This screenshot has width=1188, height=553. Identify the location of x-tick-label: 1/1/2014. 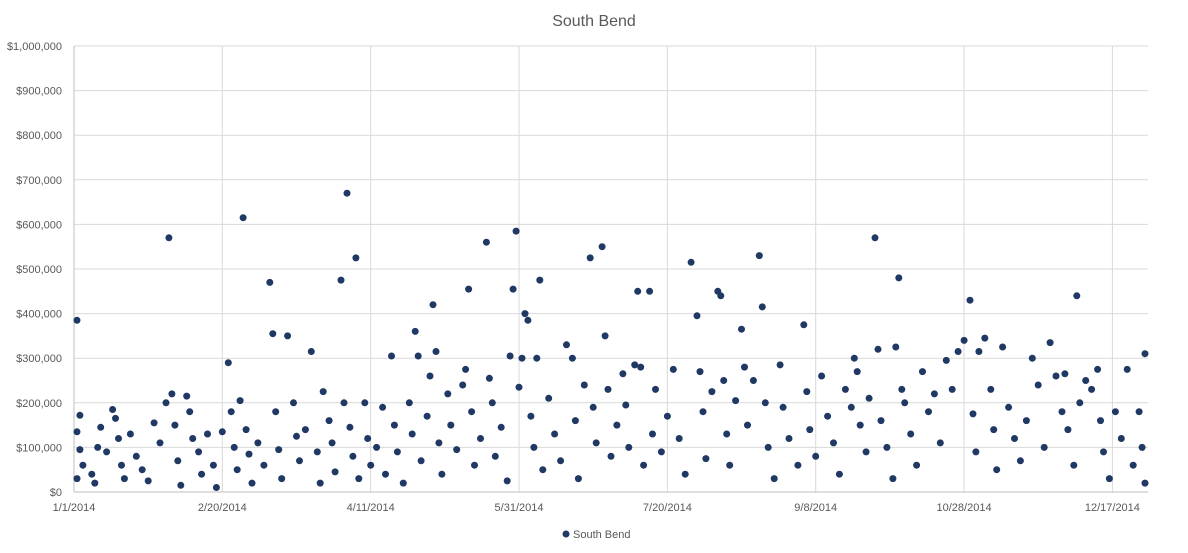
(74, 508).